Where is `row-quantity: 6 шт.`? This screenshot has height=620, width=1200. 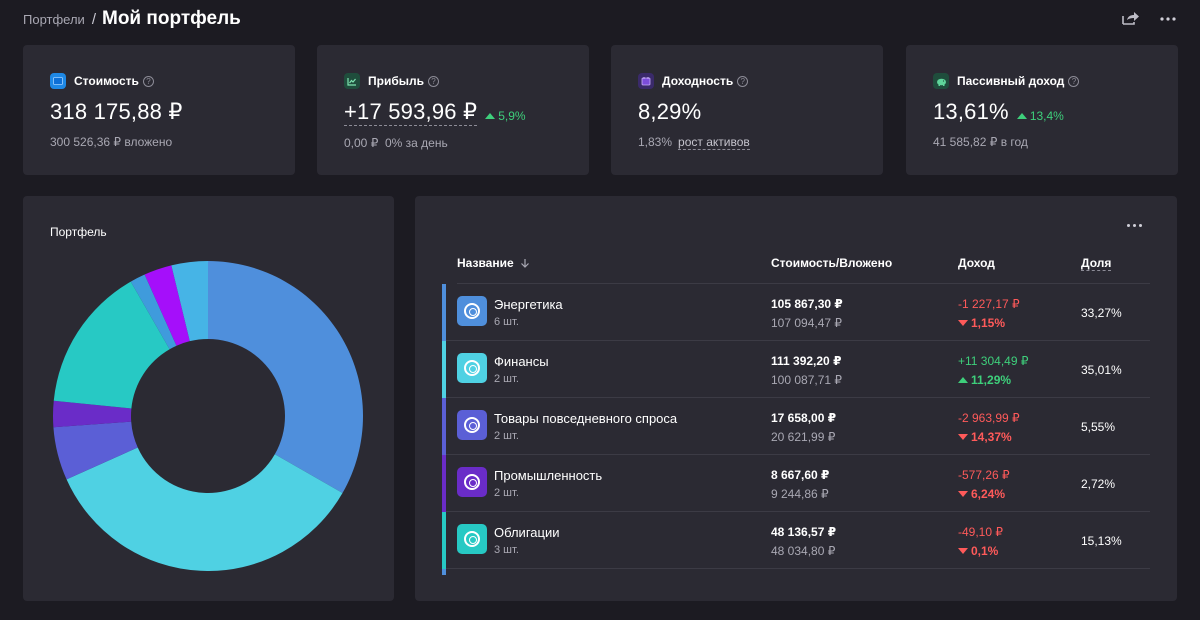
row-quantity: 6 шт. is located at coordinates (506, 322).